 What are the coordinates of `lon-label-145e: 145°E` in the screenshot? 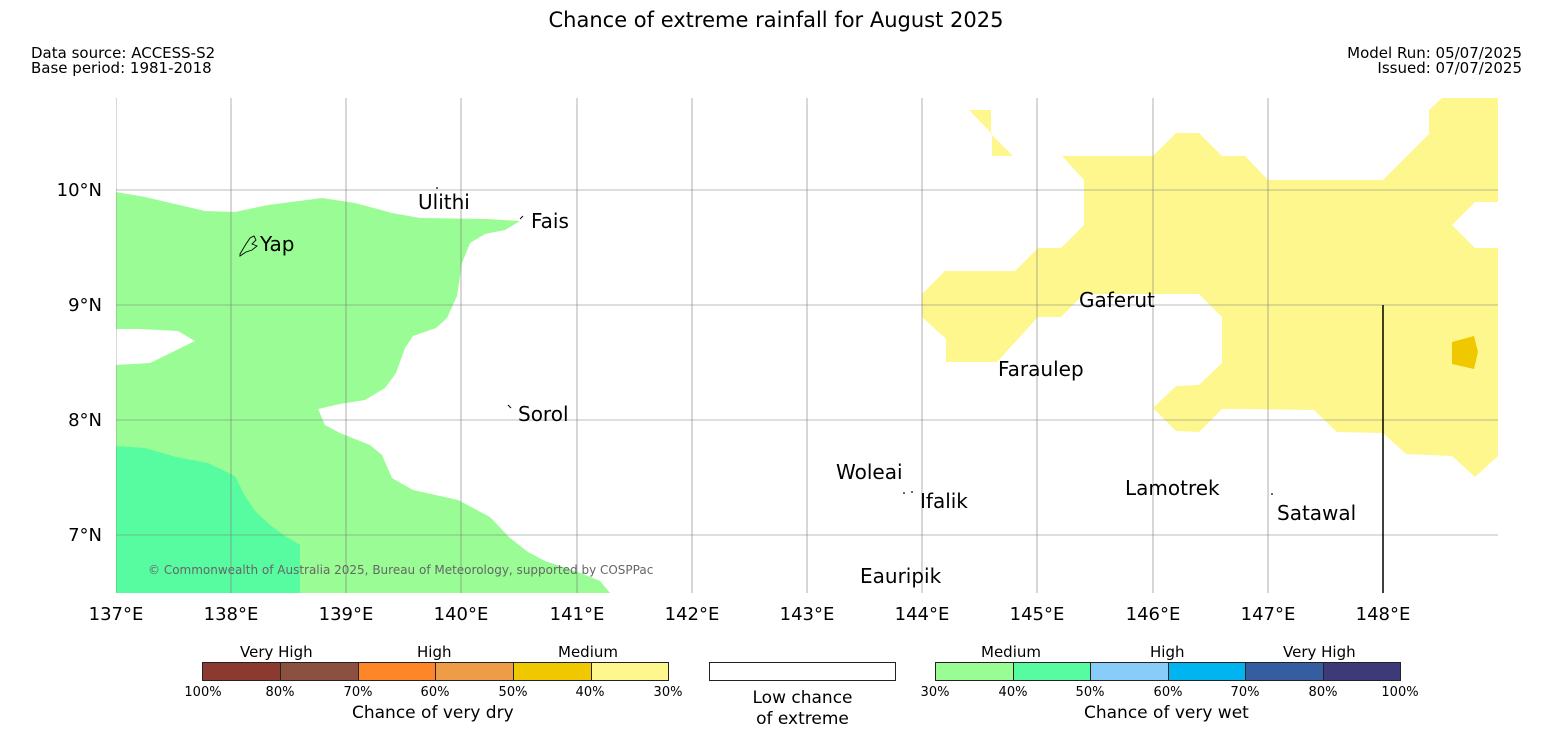 It's located at (1037, 614).